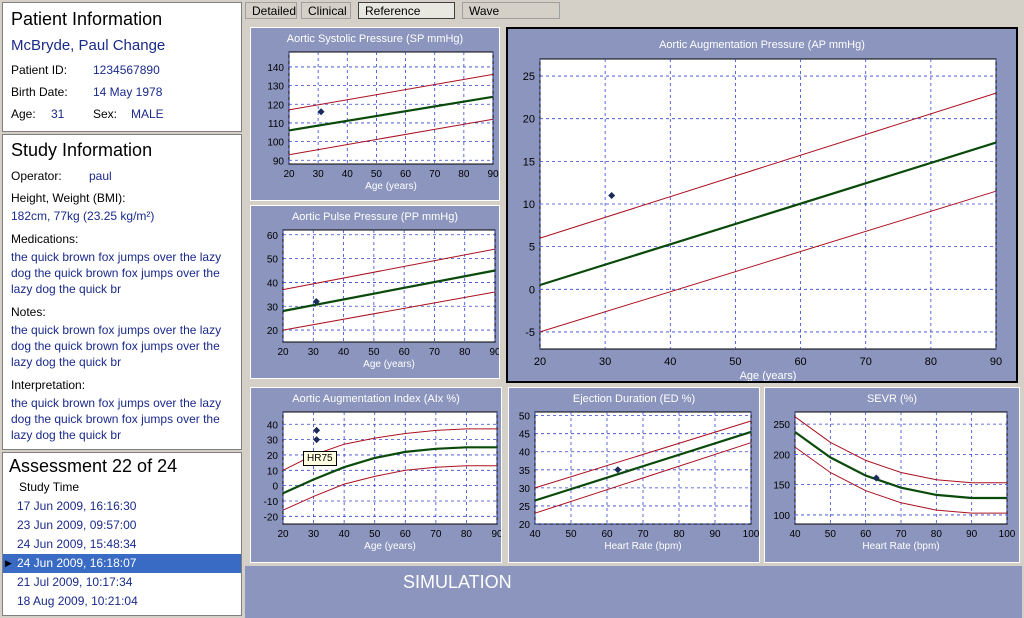 The width and height of the screenshot is (1024, 618). Describe the element at coordinates (58, 114) in the screenshot. I see `age-value: 31` at that location.